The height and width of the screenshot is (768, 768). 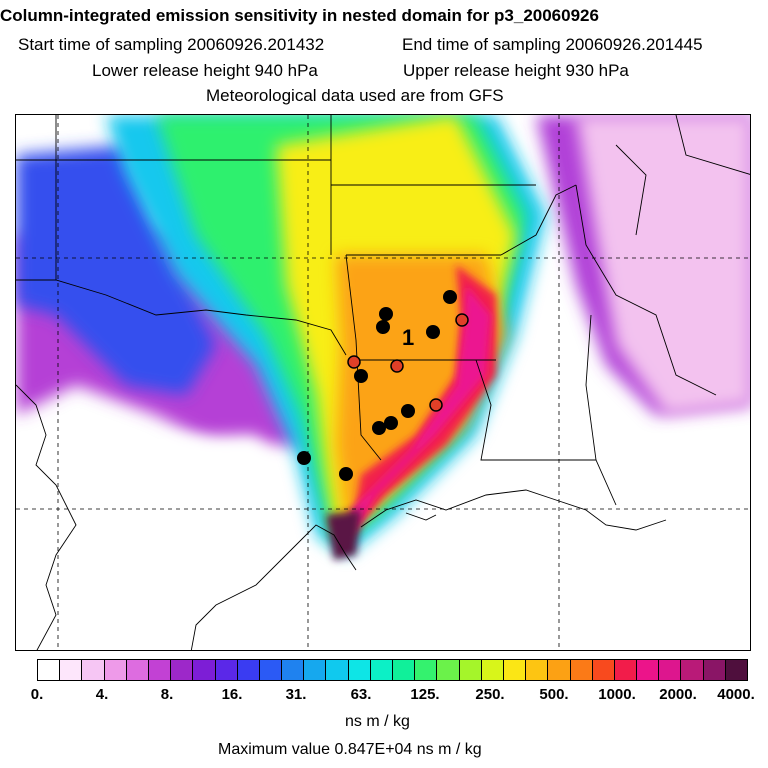 I want to click on max-value-label: Maximum value 0.847E+04 ns m / kg, so click(x=350, y=749).